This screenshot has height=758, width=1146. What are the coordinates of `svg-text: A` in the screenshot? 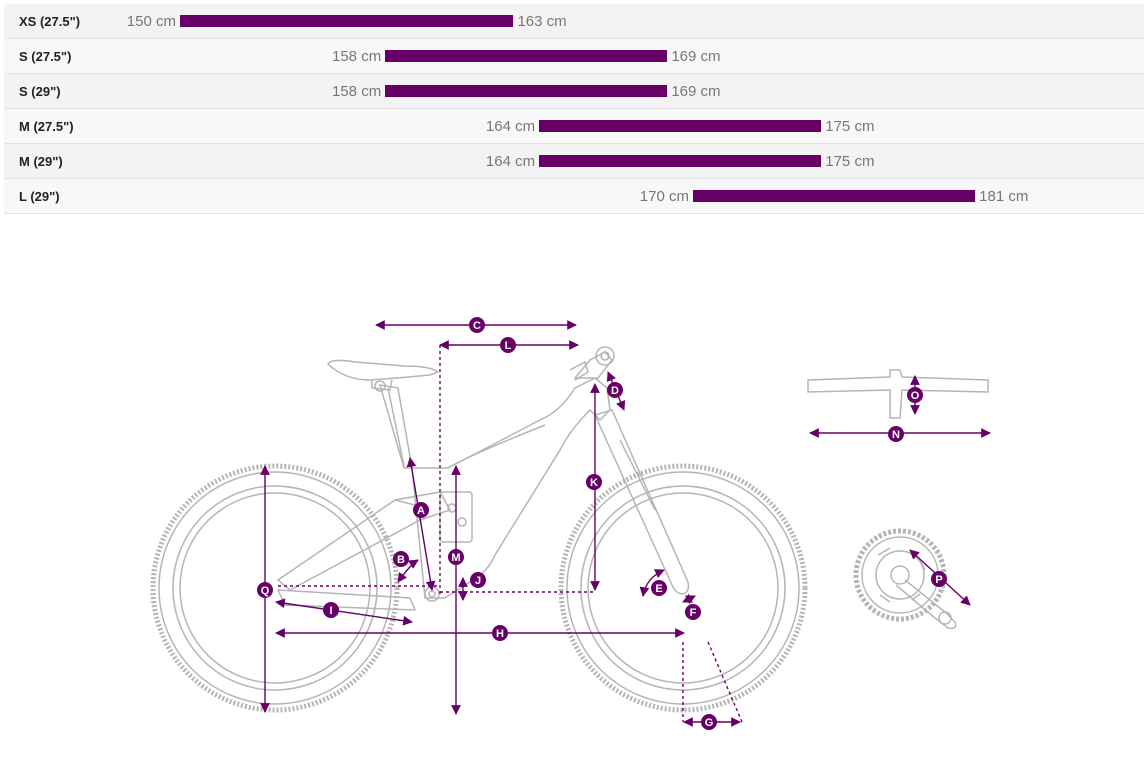 It's located at (421, 511).